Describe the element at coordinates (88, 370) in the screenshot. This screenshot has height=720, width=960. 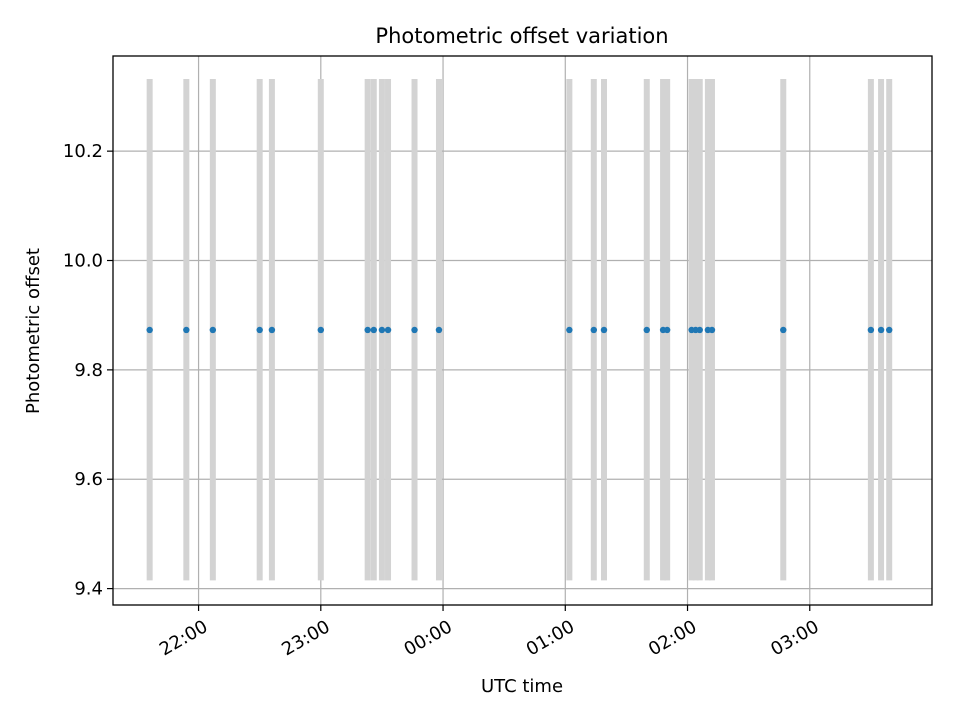
I see `y-tick-label: 9.8` at that location.